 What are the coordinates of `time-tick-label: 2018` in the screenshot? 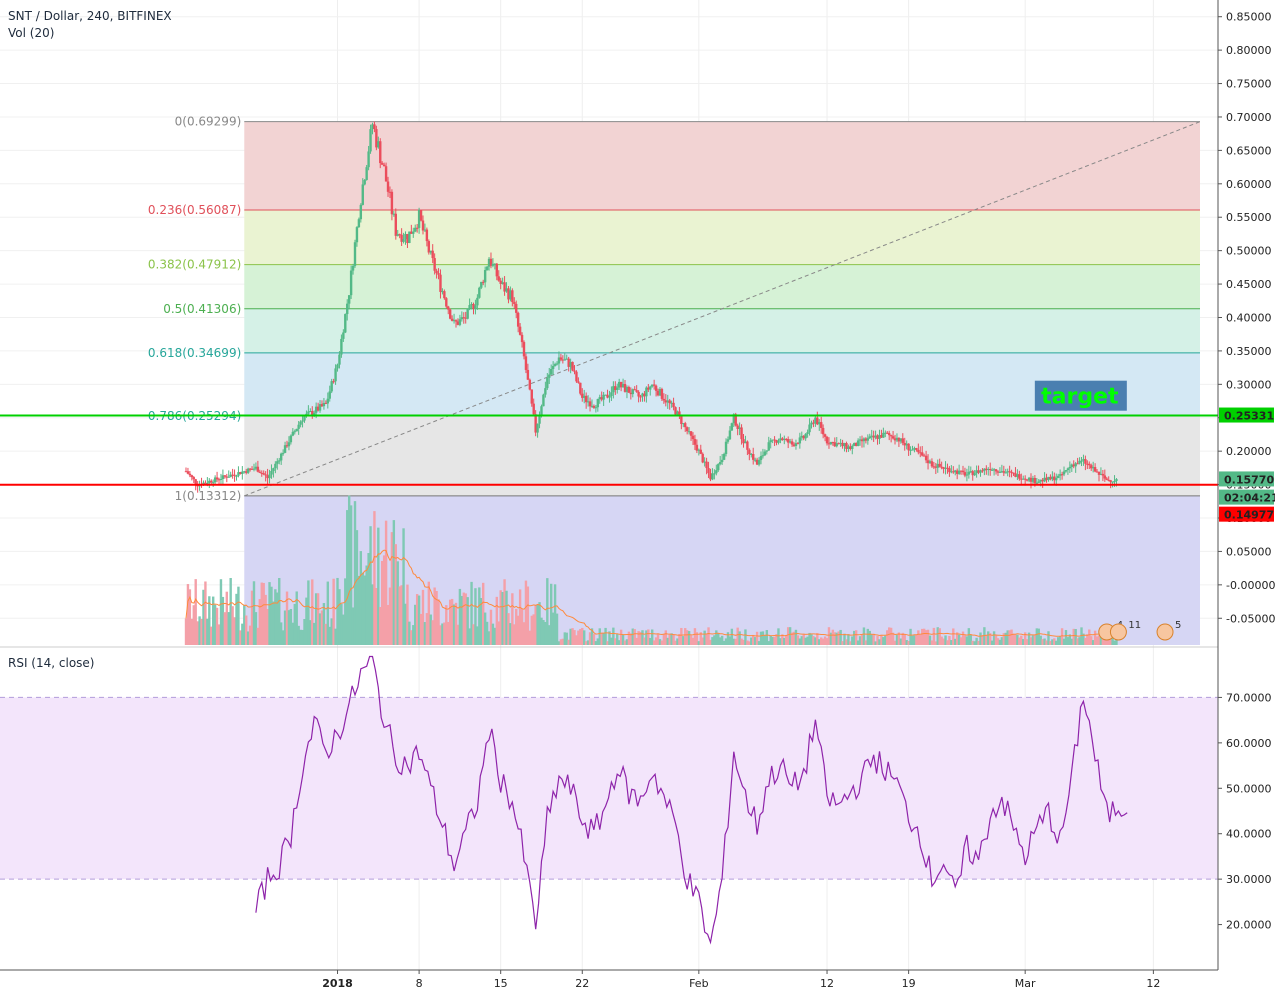 It's located at (337, 983).